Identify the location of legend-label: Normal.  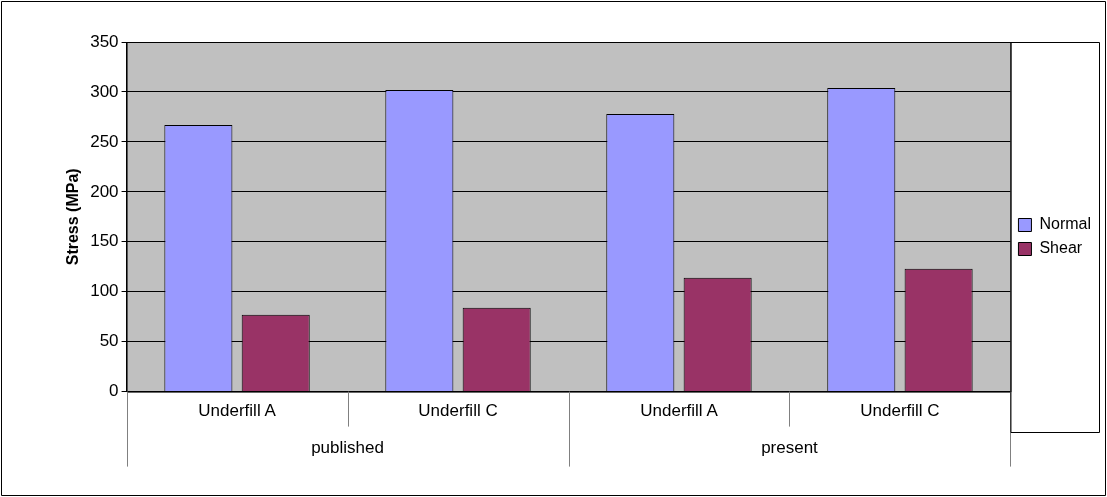
(1065, 224).